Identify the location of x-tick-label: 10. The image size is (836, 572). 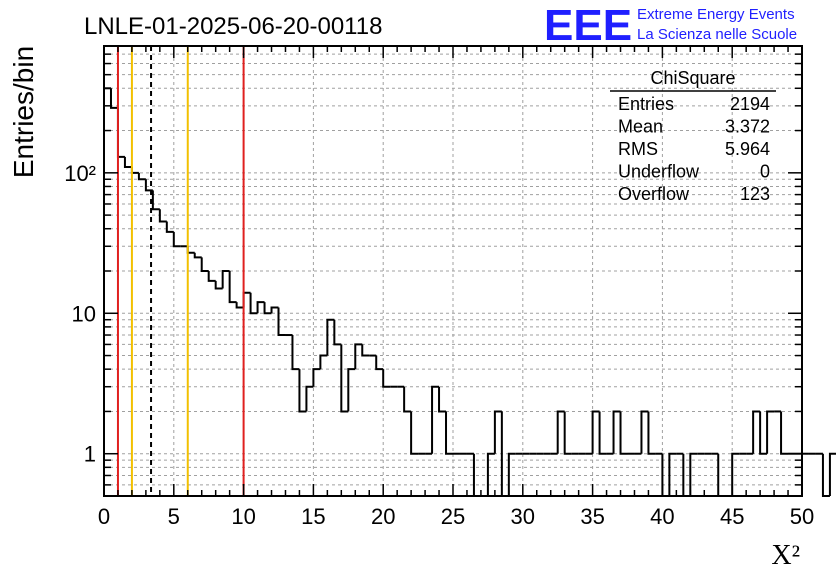
(243, 516).